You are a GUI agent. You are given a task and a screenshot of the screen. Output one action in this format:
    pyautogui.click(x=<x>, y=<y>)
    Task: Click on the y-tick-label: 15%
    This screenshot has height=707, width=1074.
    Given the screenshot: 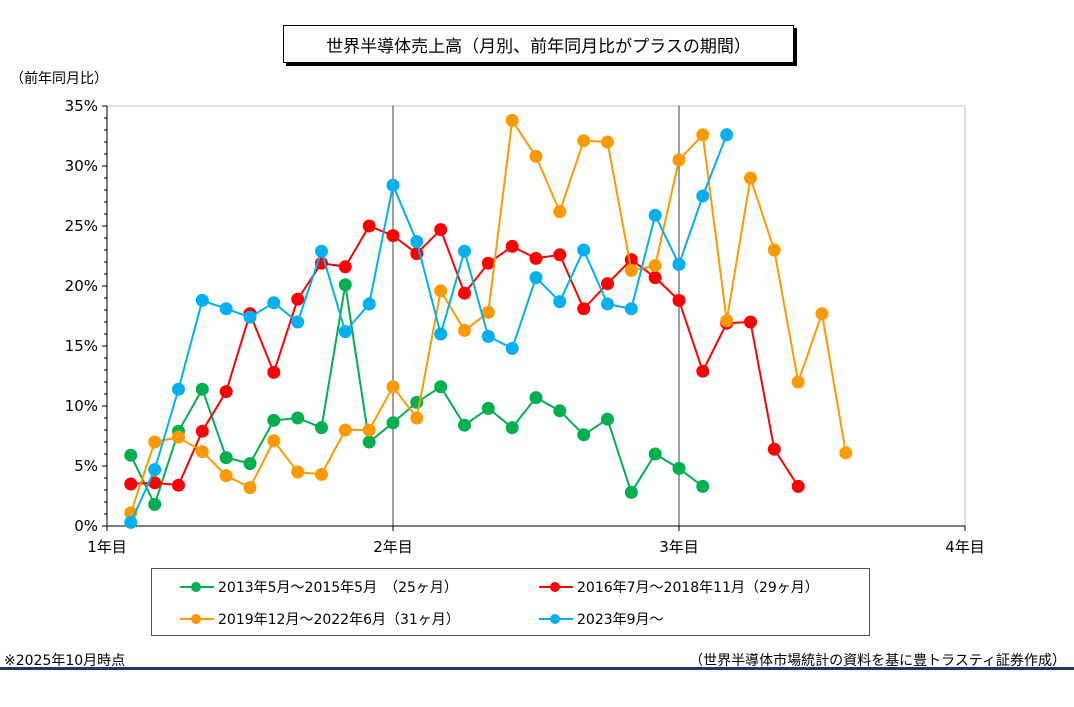 What is the action you would take?
    pyautogui.click(x=81, y=346)
    